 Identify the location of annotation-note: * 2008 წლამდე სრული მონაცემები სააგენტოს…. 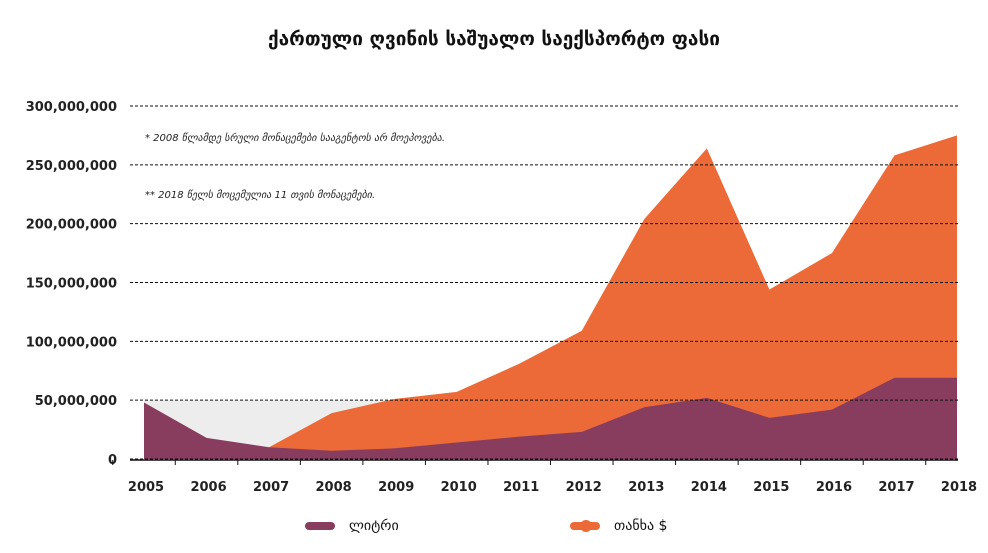
(295, 138).